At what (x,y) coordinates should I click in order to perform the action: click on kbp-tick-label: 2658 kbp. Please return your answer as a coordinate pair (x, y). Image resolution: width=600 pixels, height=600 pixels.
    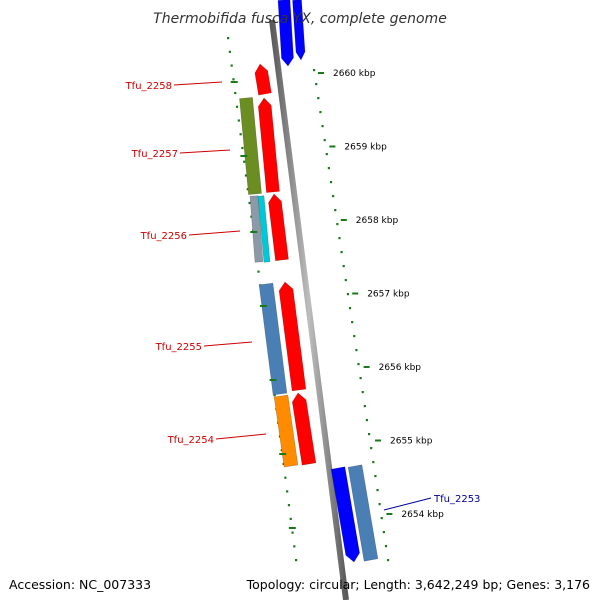
    Looking at the image, I should click on (377, 221).